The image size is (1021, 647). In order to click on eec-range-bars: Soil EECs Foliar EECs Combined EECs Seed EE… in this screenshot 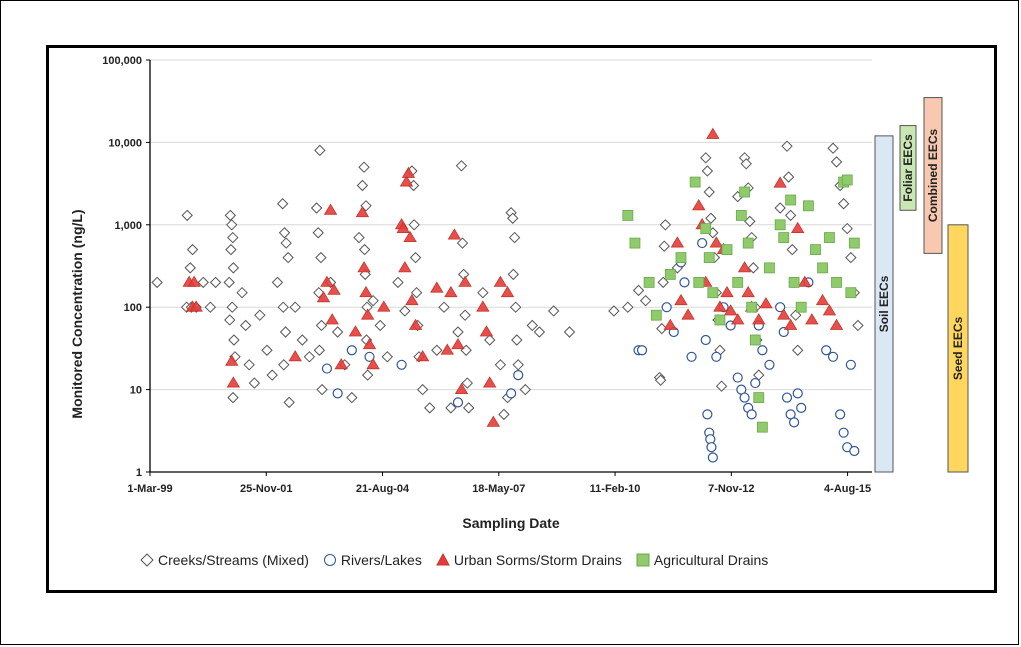, I will do `click(921, 285)`.